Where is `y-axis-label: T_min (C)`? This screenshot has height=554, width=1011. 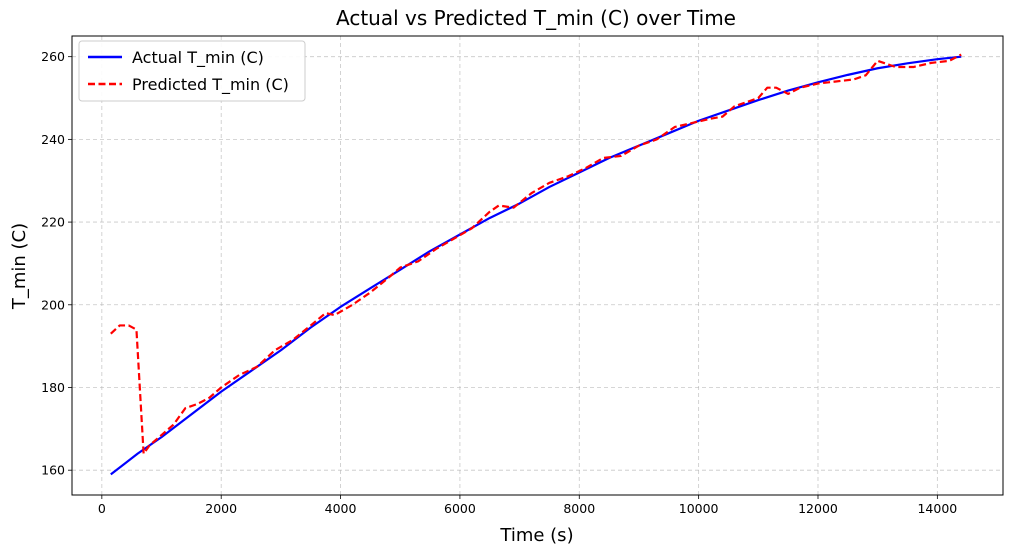
y-axis-label: T_min (C) is located at coordinates (19, 266).